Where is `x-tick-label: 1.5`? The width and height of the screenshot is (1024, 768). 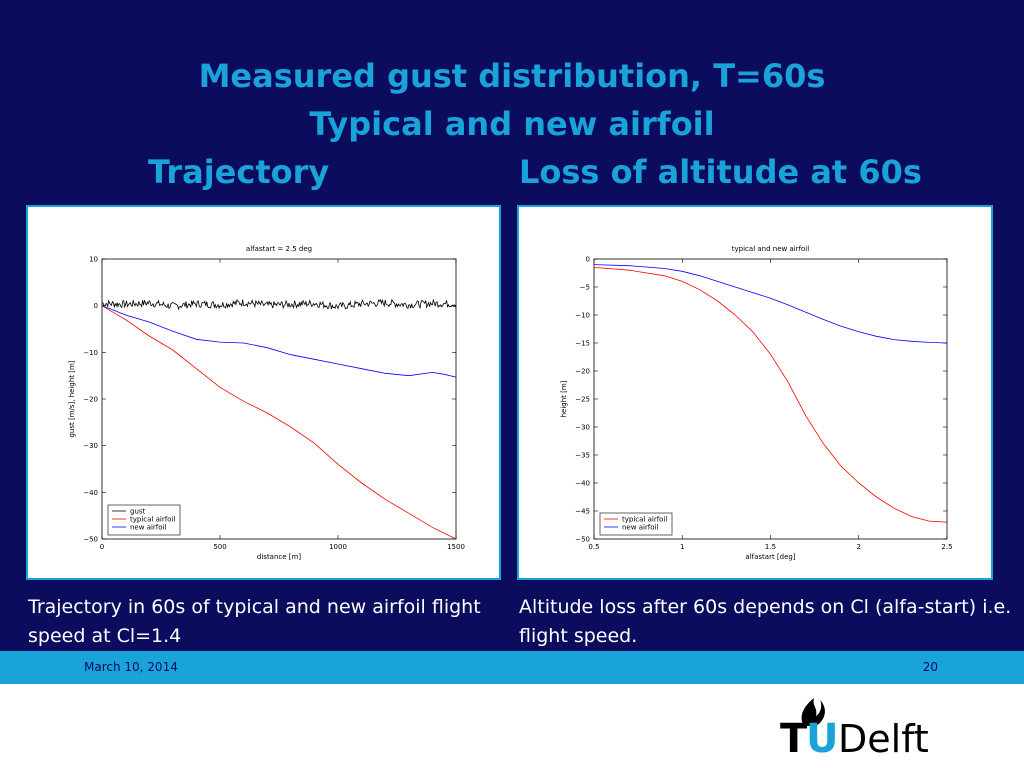 x-tick-label: 1.5 is located at coordinates (770, 547).